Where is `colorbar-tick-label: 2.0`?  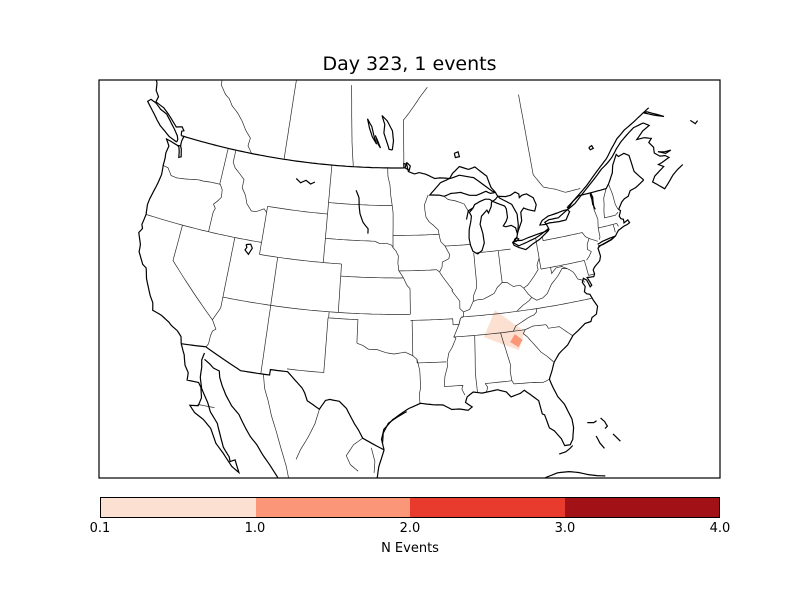
colorbar-tick-label: 2.0 is located at coordinates (410, 528).